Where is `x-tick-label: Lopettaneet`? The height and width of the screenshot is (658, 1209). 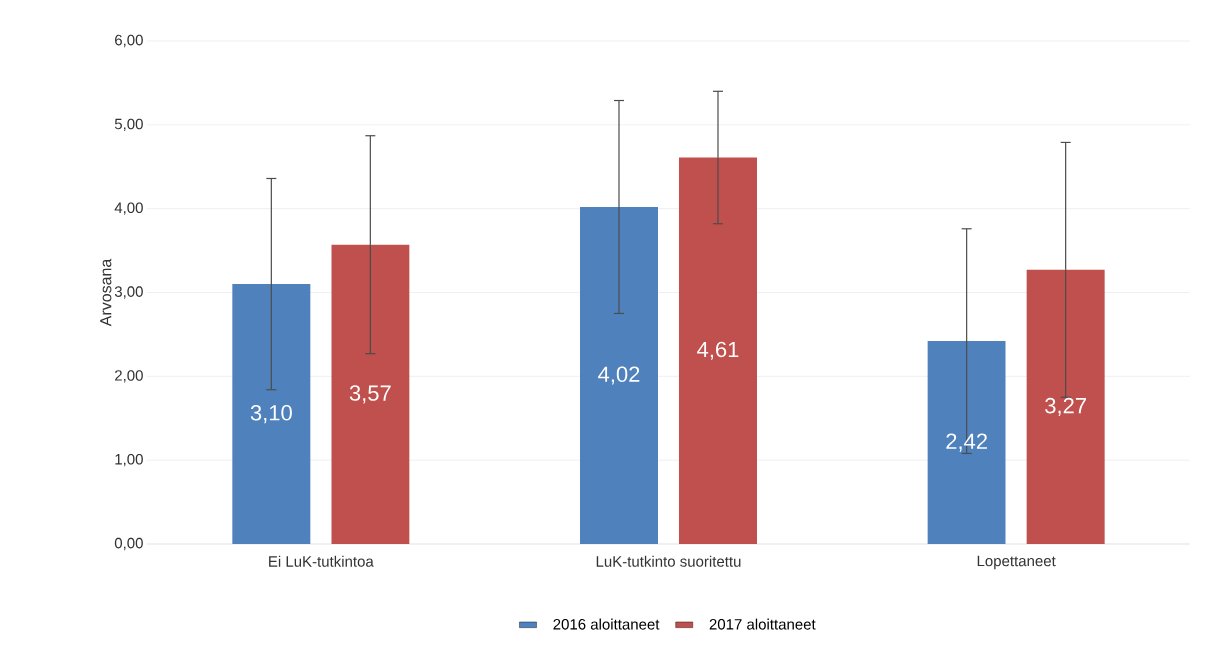 x-tick-label: Lopettaneet is located at coordinates (1016, 562).